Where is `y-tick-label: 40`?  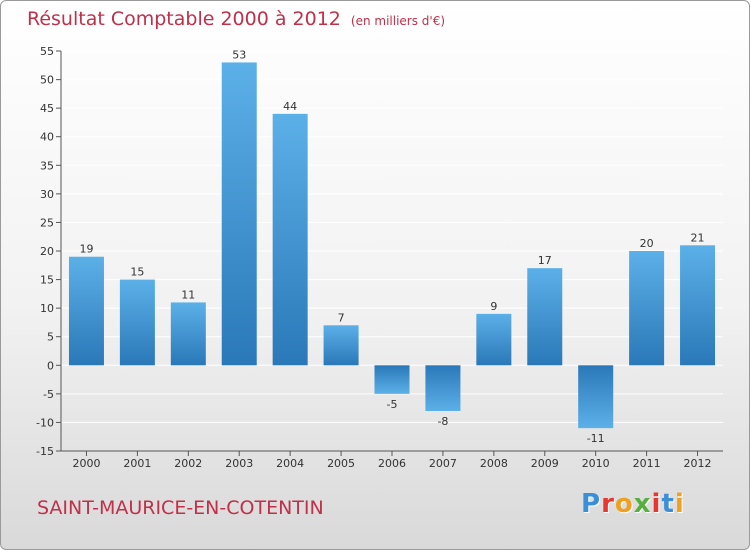
y-tick-label: 40 is located at coordinates (47, 137).